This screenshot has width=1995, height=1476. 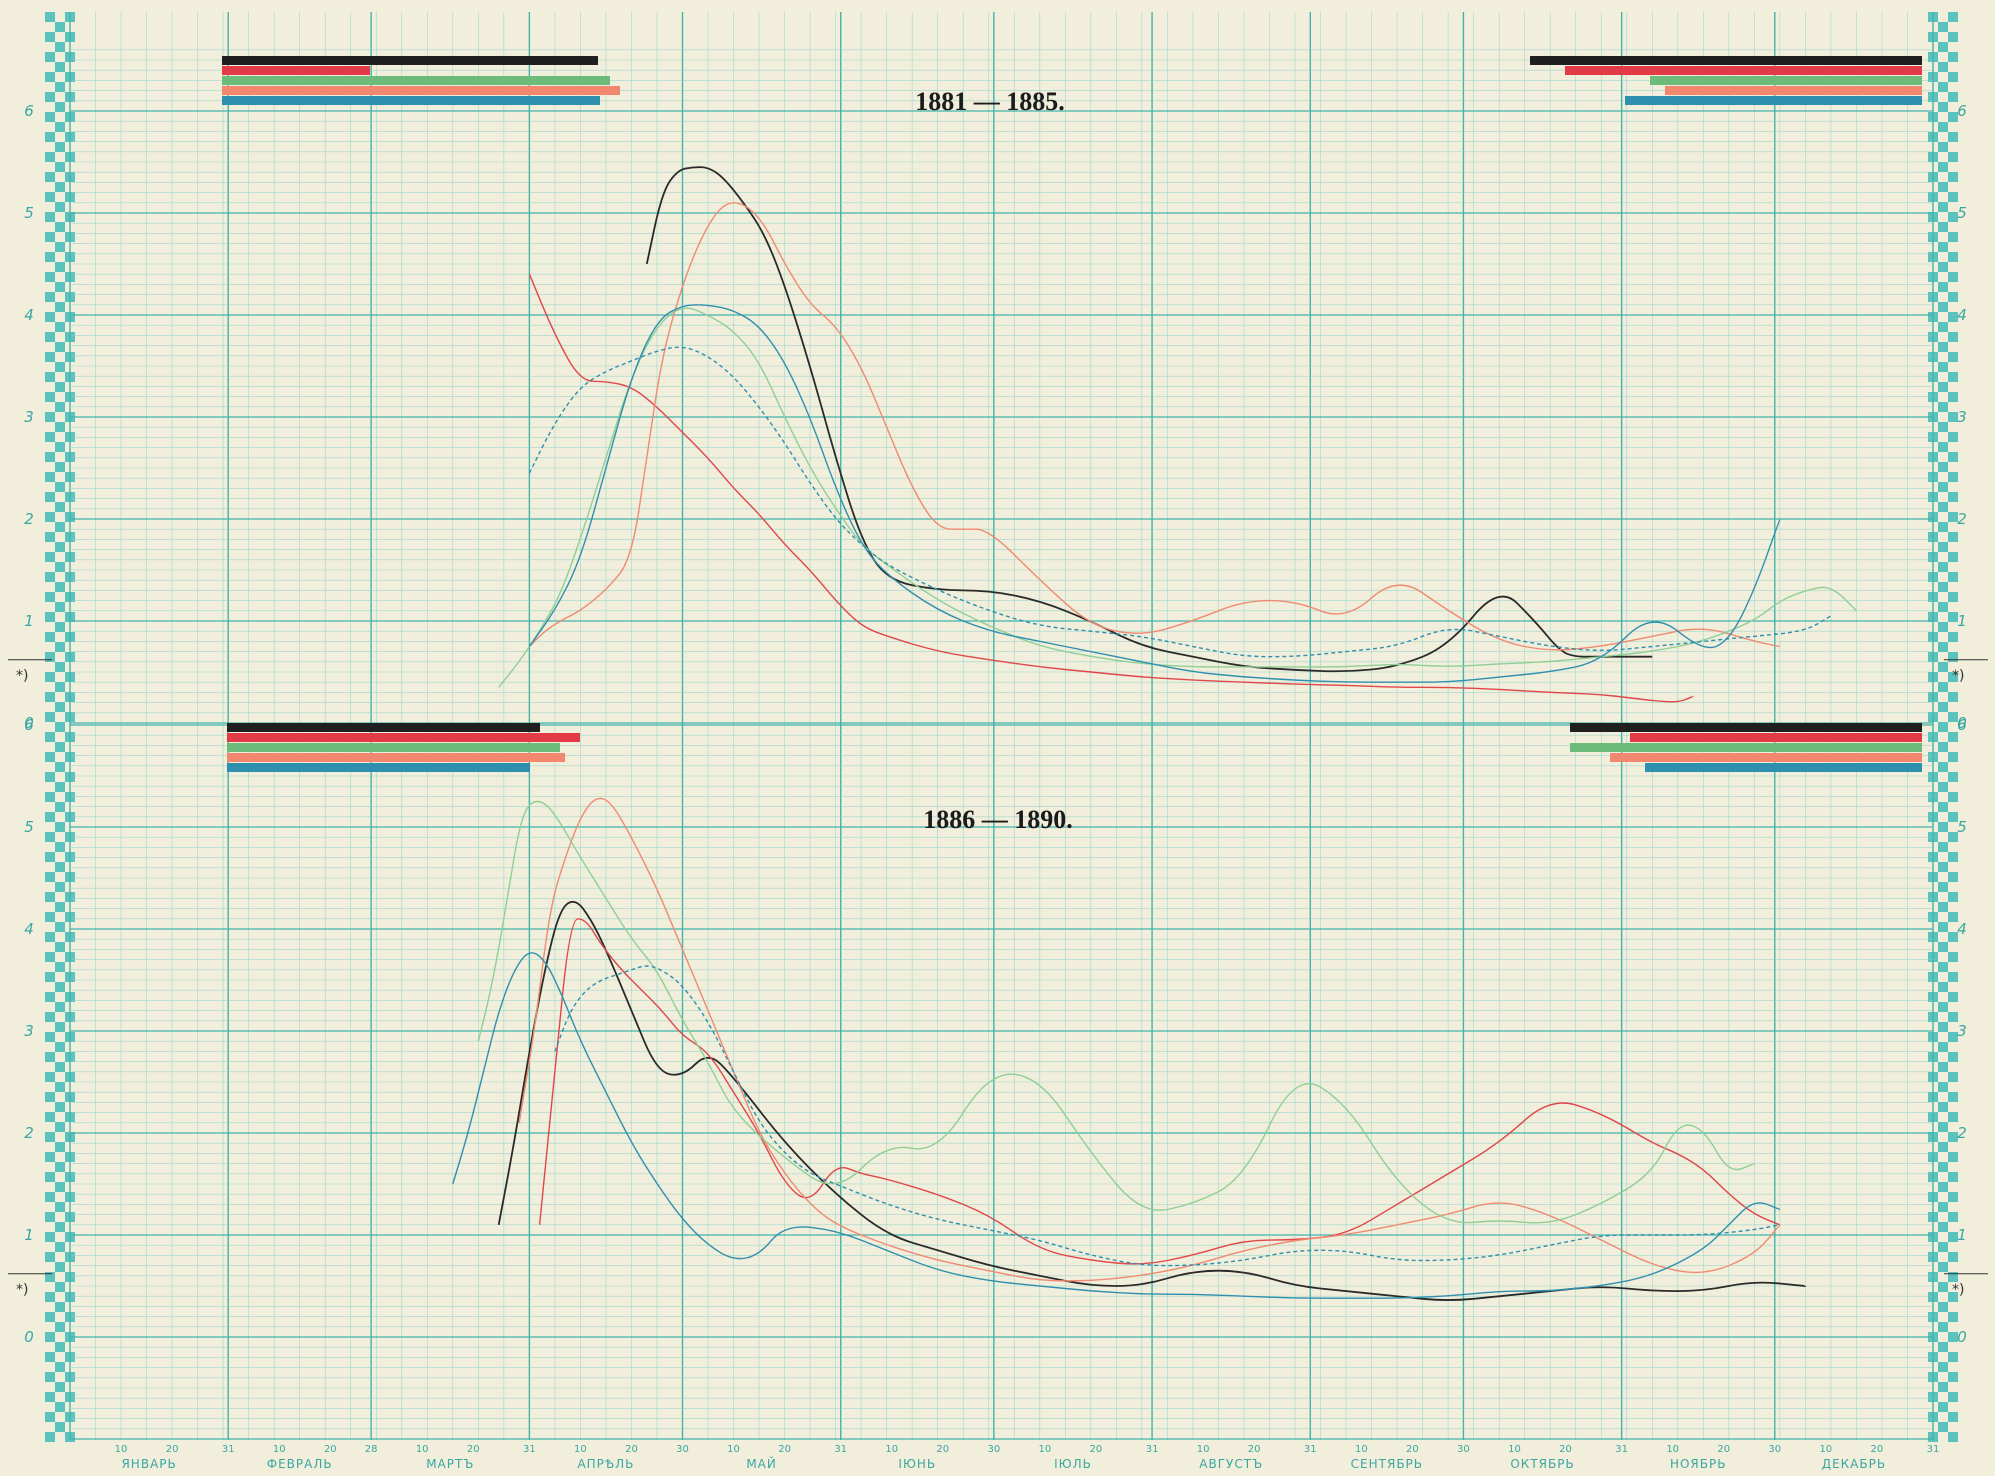 What do you see at coordinates (998, 819) in the screenshot?
I see `chart-title-2: 1886 — 1890.` at bounding box center [998, 819].